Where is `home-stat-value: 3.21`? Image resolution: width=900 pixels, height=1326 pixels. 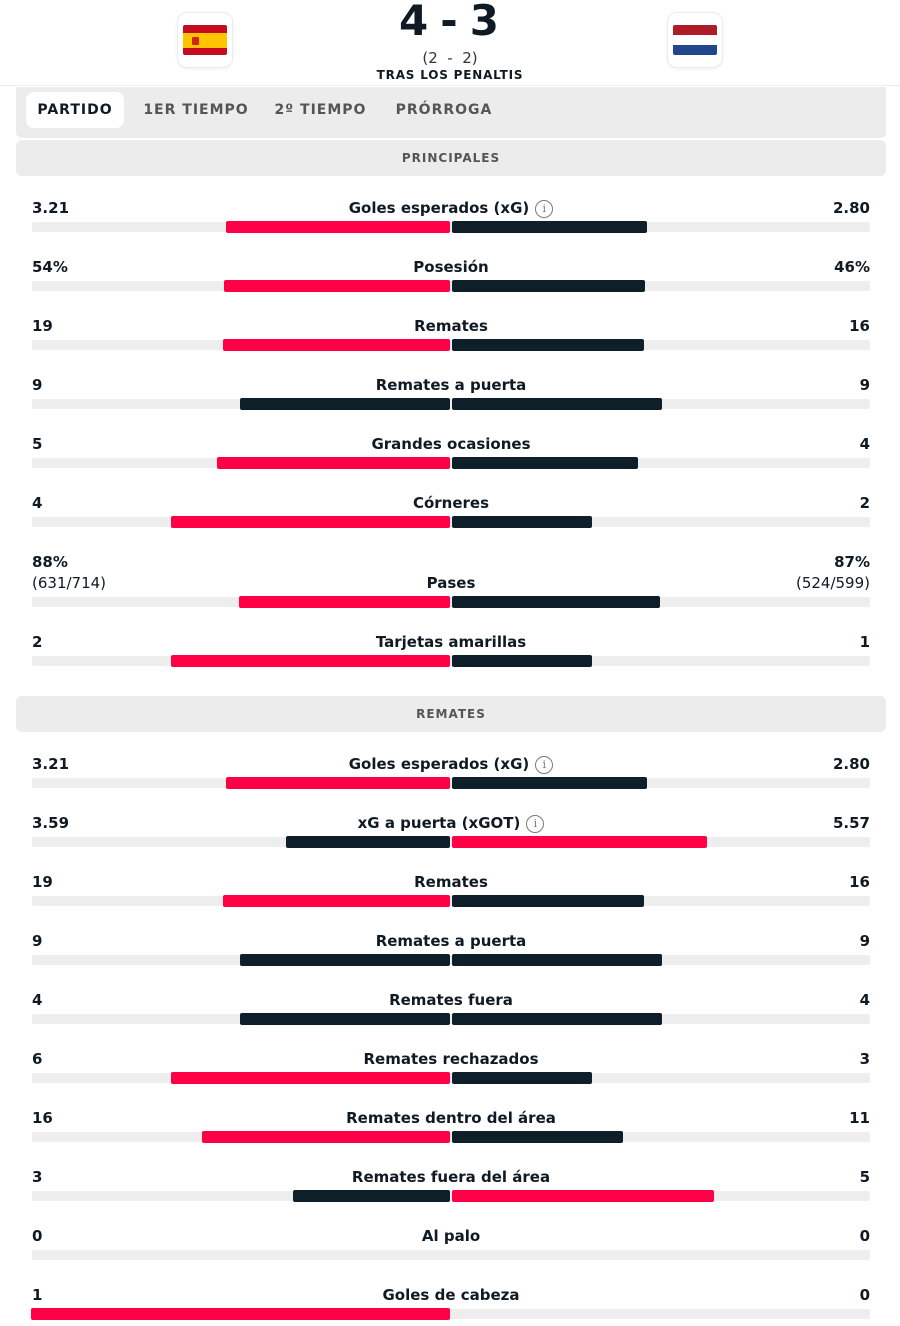
home-stat-value: 3.21 is located at coordinates (51, 208).